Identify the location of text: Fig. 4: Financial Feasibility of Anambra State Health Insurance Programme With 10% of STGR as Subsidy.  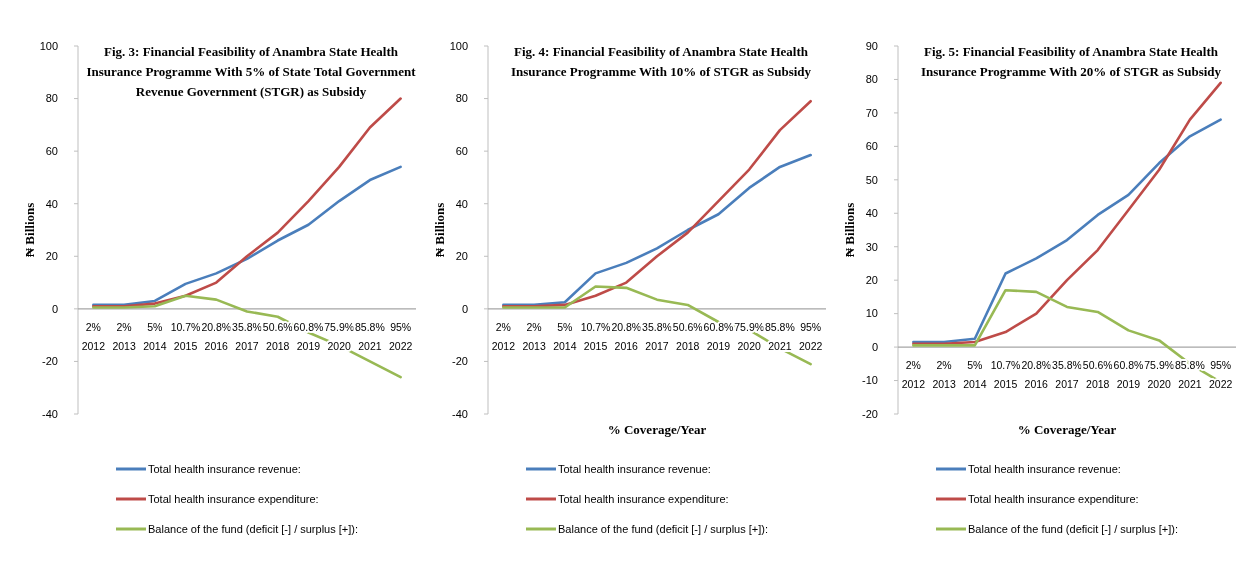
(661, 61).